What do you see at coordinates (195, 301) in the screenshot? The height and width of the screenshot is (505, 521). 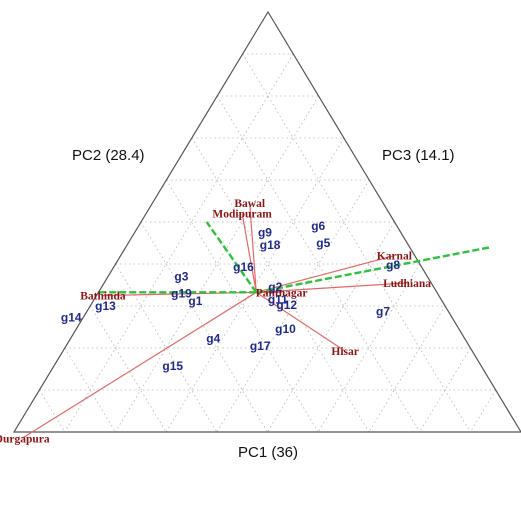 I see `genotype-label: g1` at bounding box center [195, 301].